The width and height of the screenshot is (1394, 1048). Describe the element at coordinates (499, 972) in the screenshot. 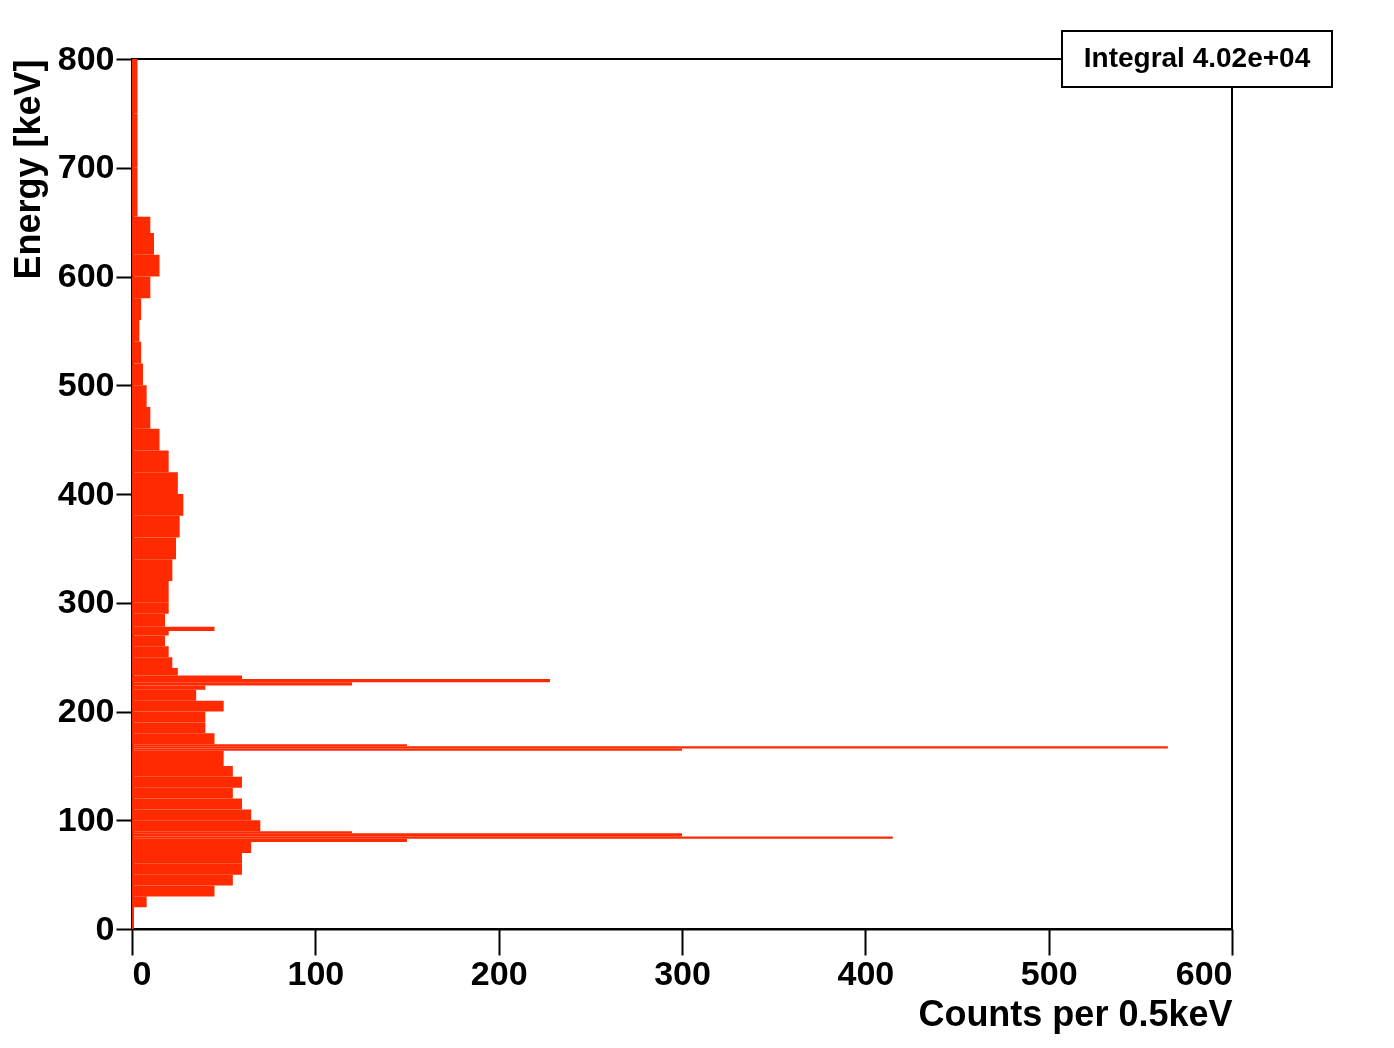

I see `x-tick-label: 200` at that location.